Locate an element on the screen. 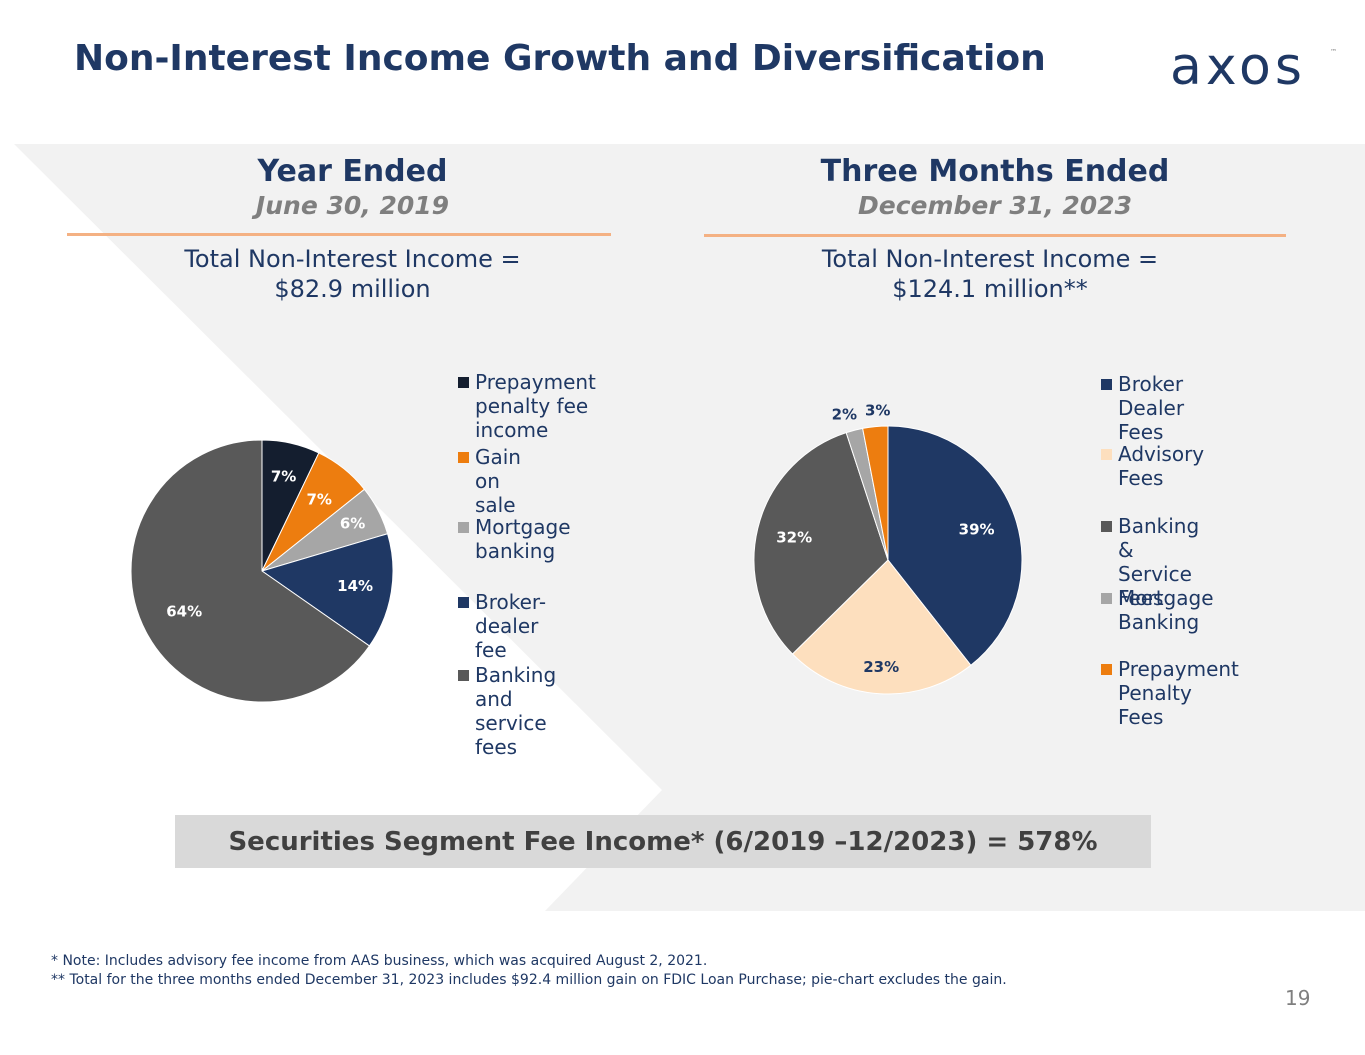  legend-label: Advisory Fees is located at coordinates (1161, 466).